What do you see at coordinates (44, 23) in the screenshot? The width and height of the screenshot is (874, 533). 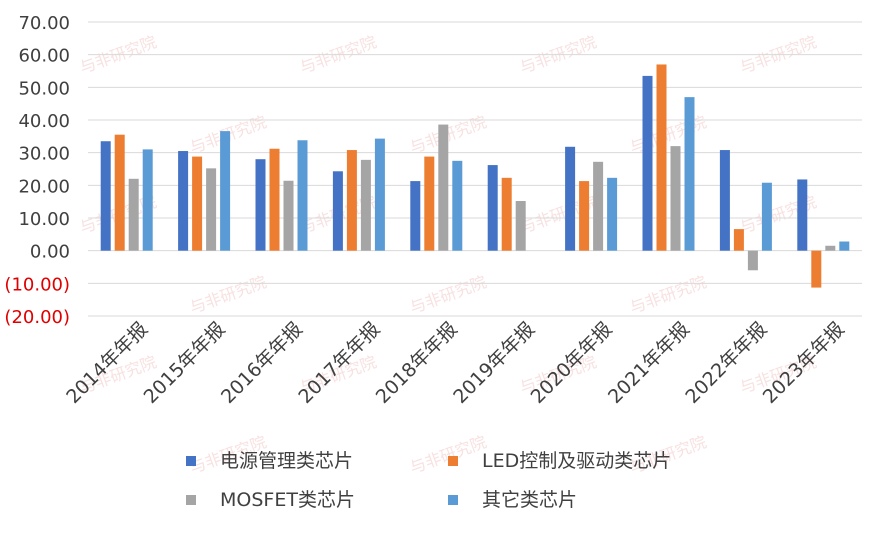 I see `y-tick-label: 70.00` at bounding box center [44, 23].